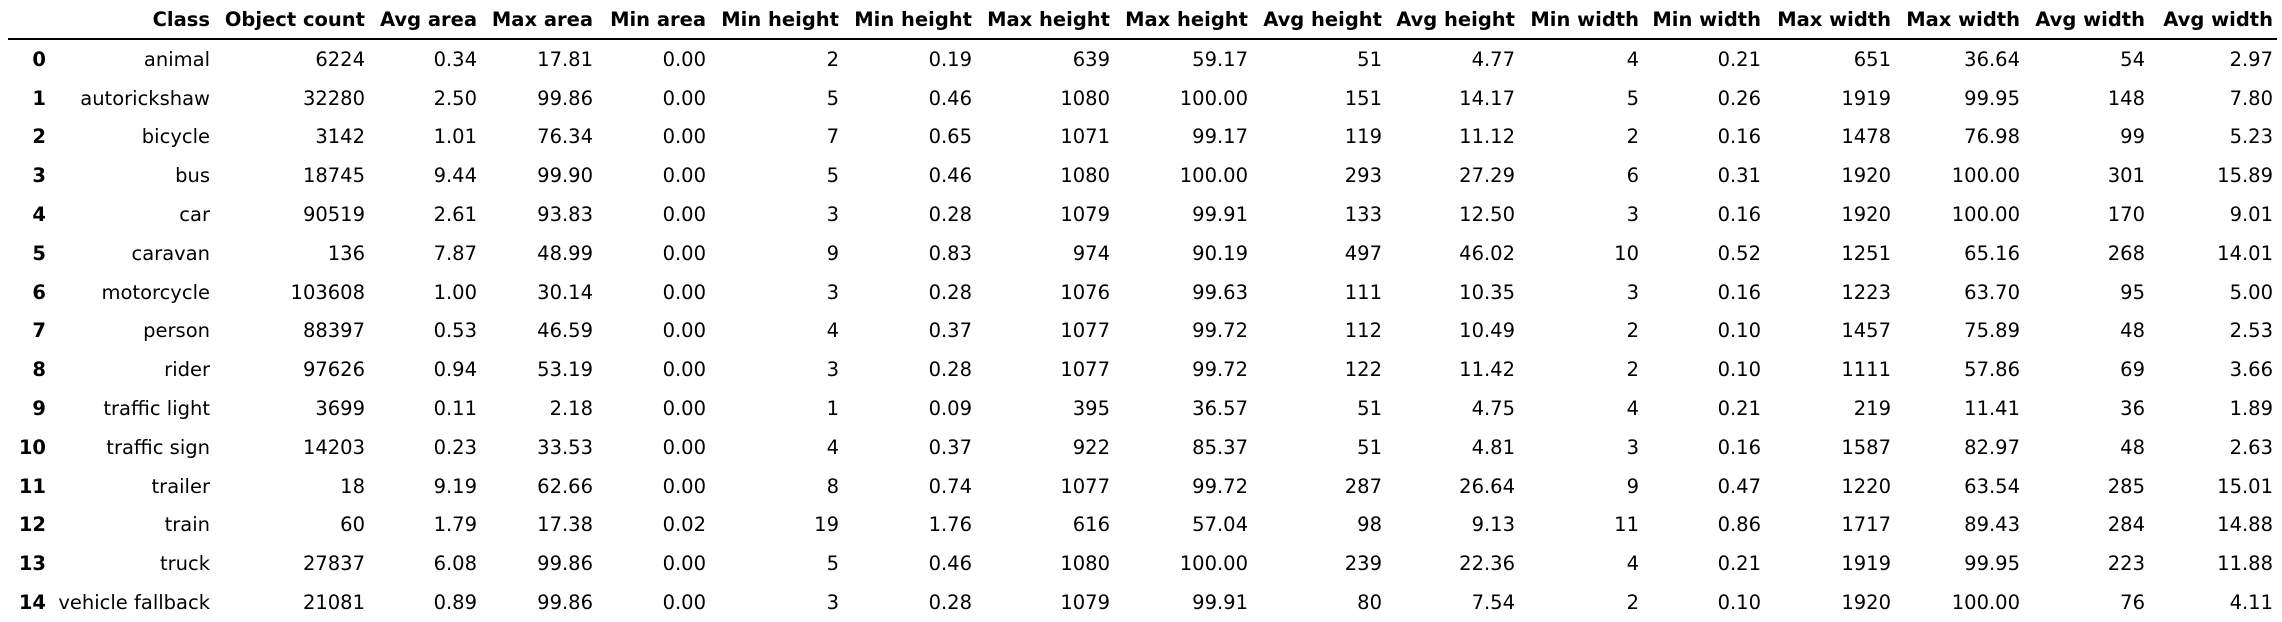 This screenshot has height=622, width=2282. What do you see at coordinates (455, 486) in the screenshot?
I see `table-cell: 9.19` at bounding box center [455, 486].